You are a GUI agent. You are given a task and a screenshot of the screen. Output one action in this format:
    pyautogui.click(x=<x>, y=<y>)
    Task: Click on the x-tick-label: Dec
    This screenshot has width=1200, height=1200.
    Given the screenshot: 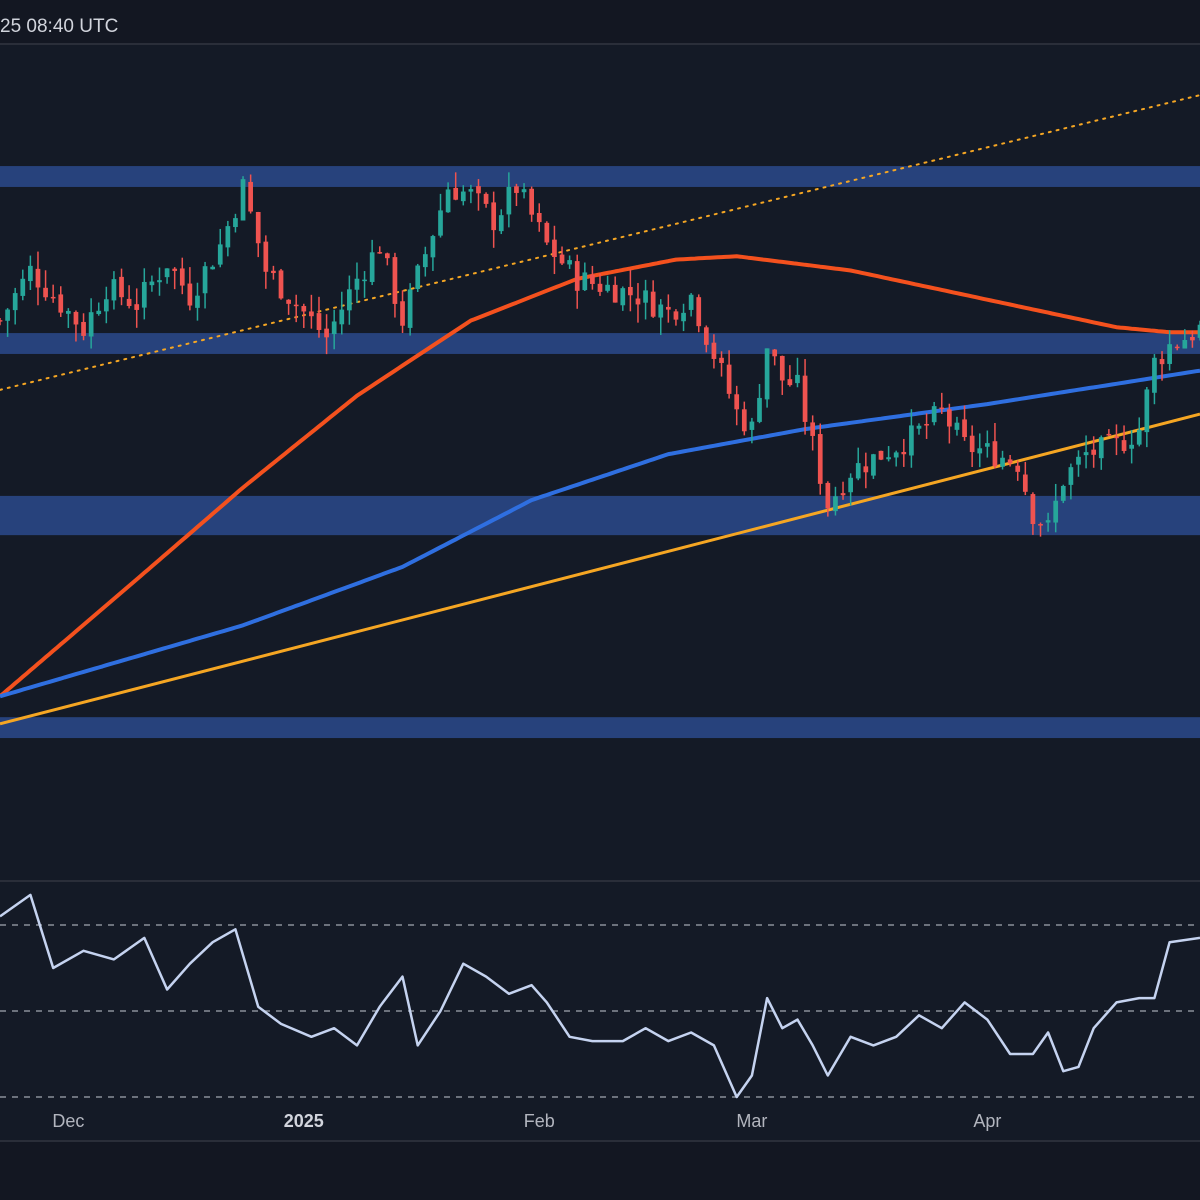 What is the action you would take?
    pyautogui.click(x=68, y=1121)
    